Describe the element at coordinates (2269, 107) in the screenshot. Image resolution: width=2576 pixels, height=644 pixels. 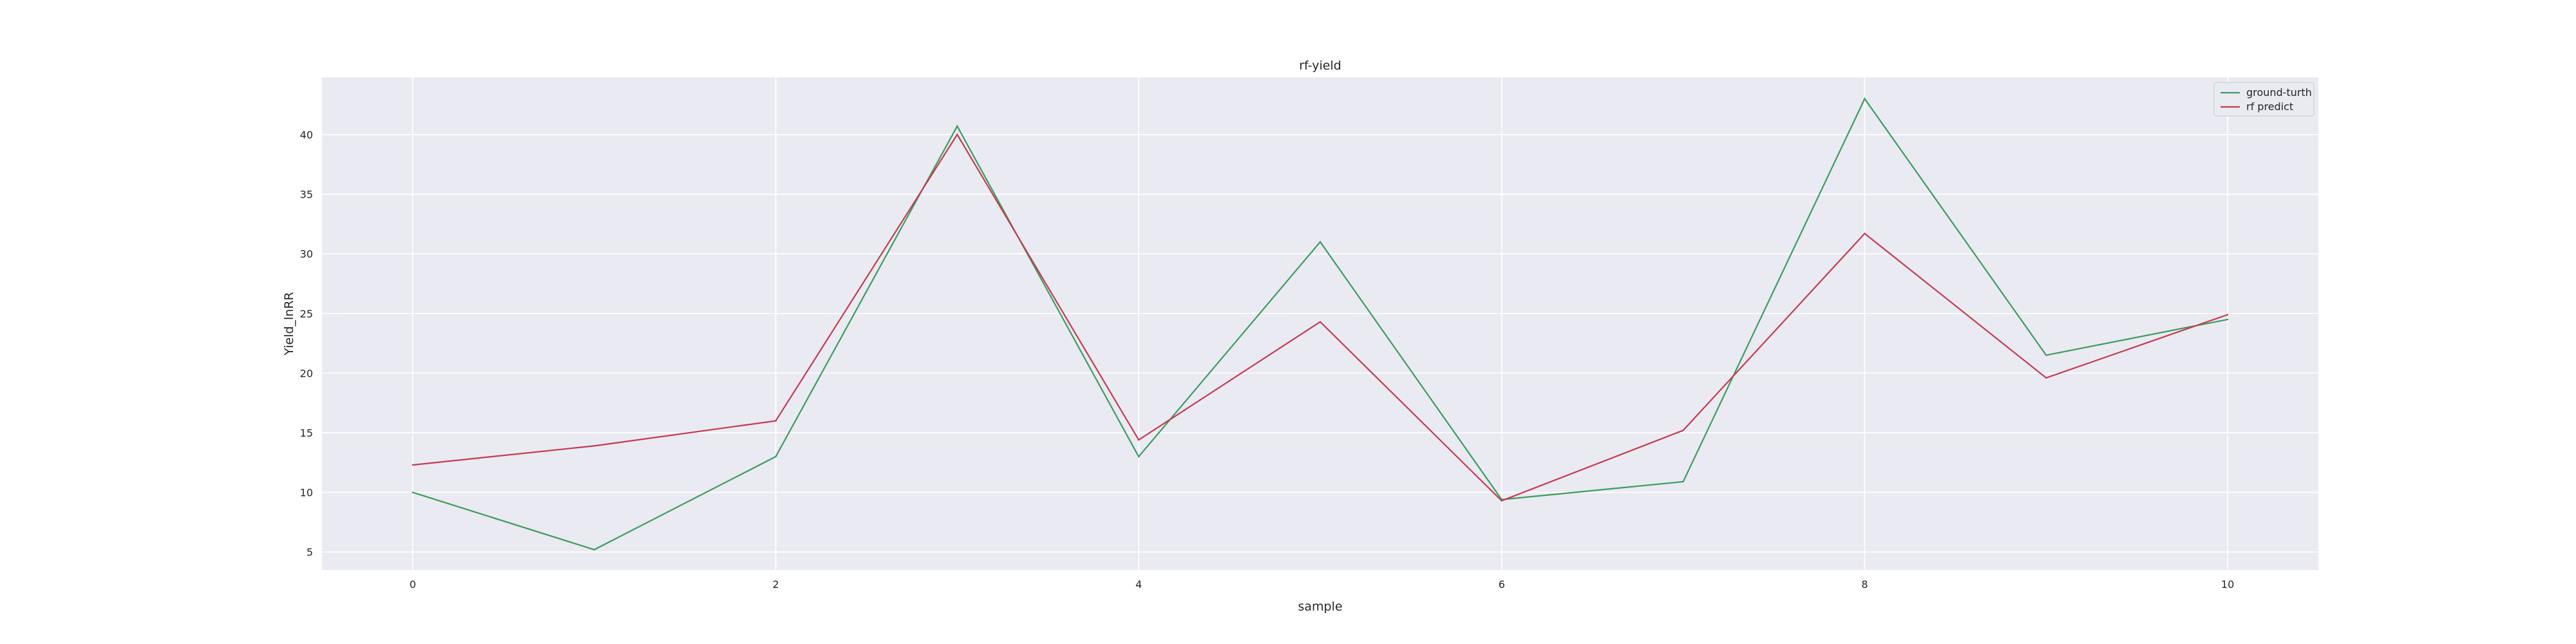
I see `legend-label-rf-predict: rf predict` at that location.